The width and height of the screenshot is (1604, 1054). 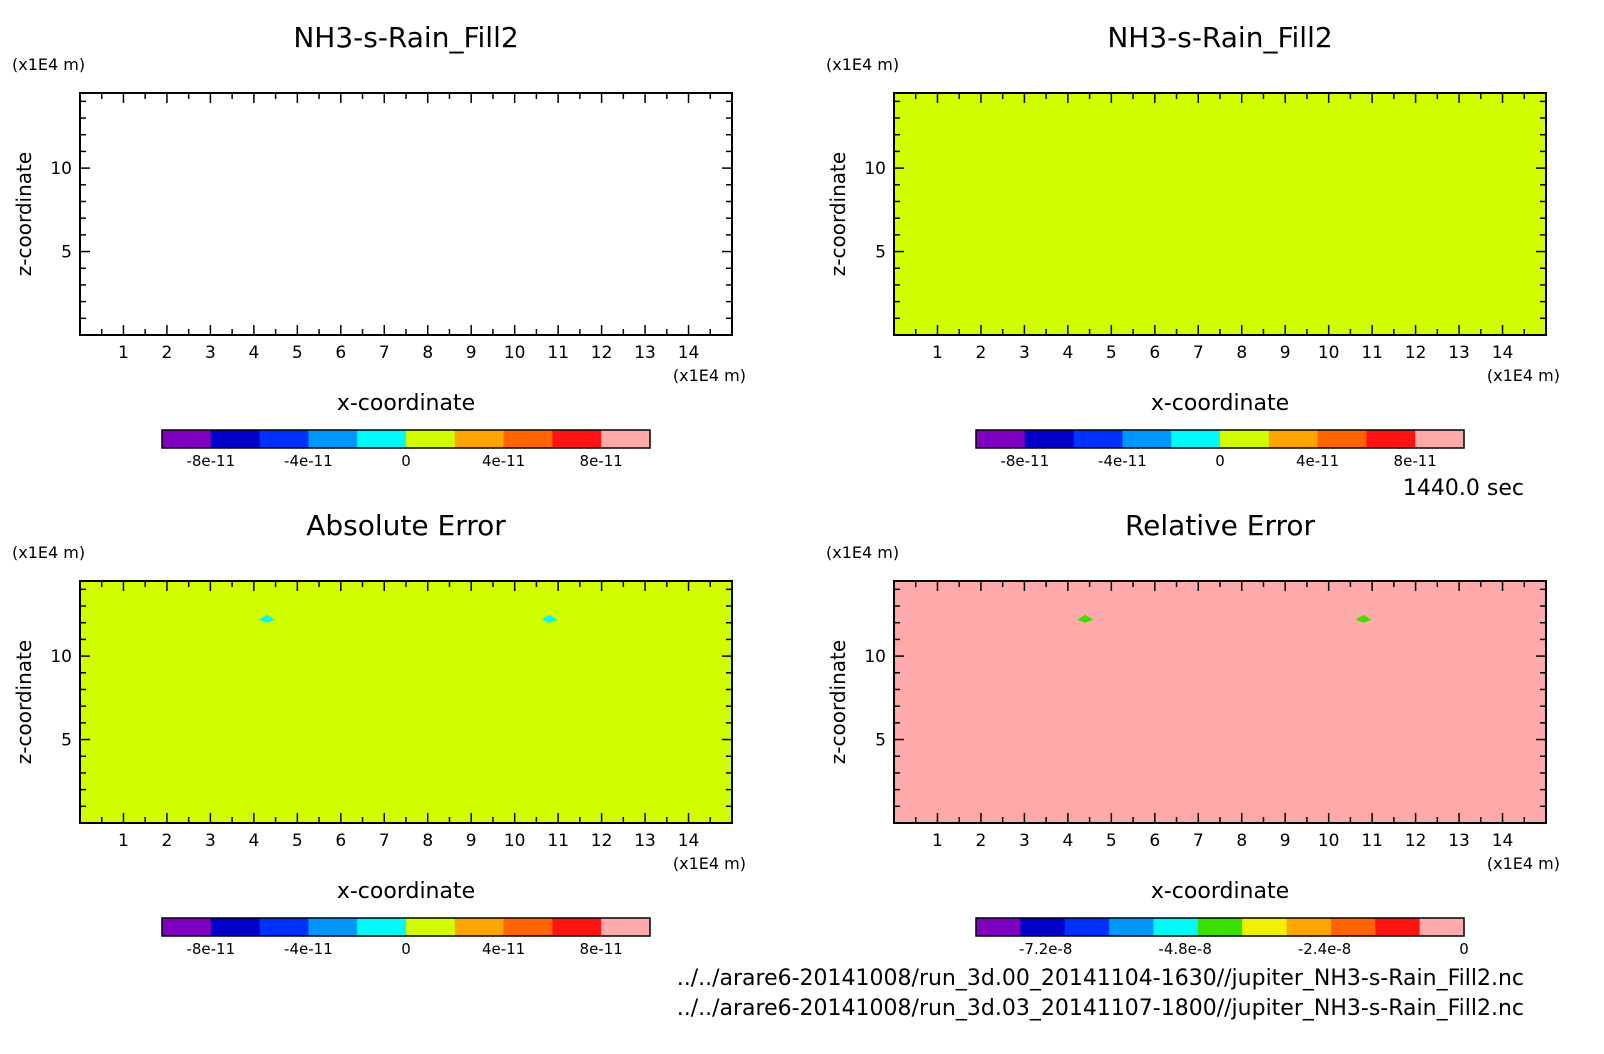 What do you see at coordinates (1463, 488) in the screenshot?
I see `time-label: 1440.0 sec` at bounding box center [1463, 488].